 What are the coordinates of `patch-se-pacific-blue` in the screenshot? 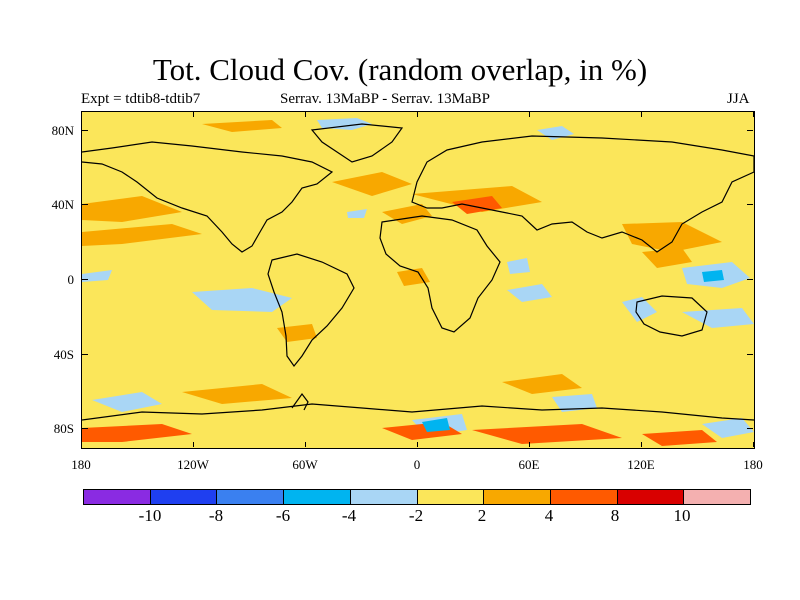 It's located at (242, 300).